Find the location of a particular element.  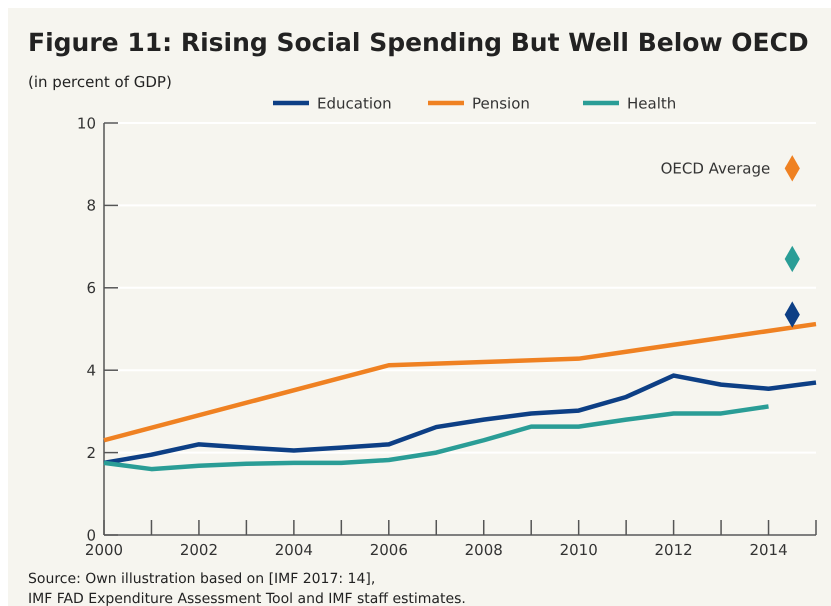

source-note: Source: Own illustration based on [IMF 2017: 14], is located at coordinates (202, 579).